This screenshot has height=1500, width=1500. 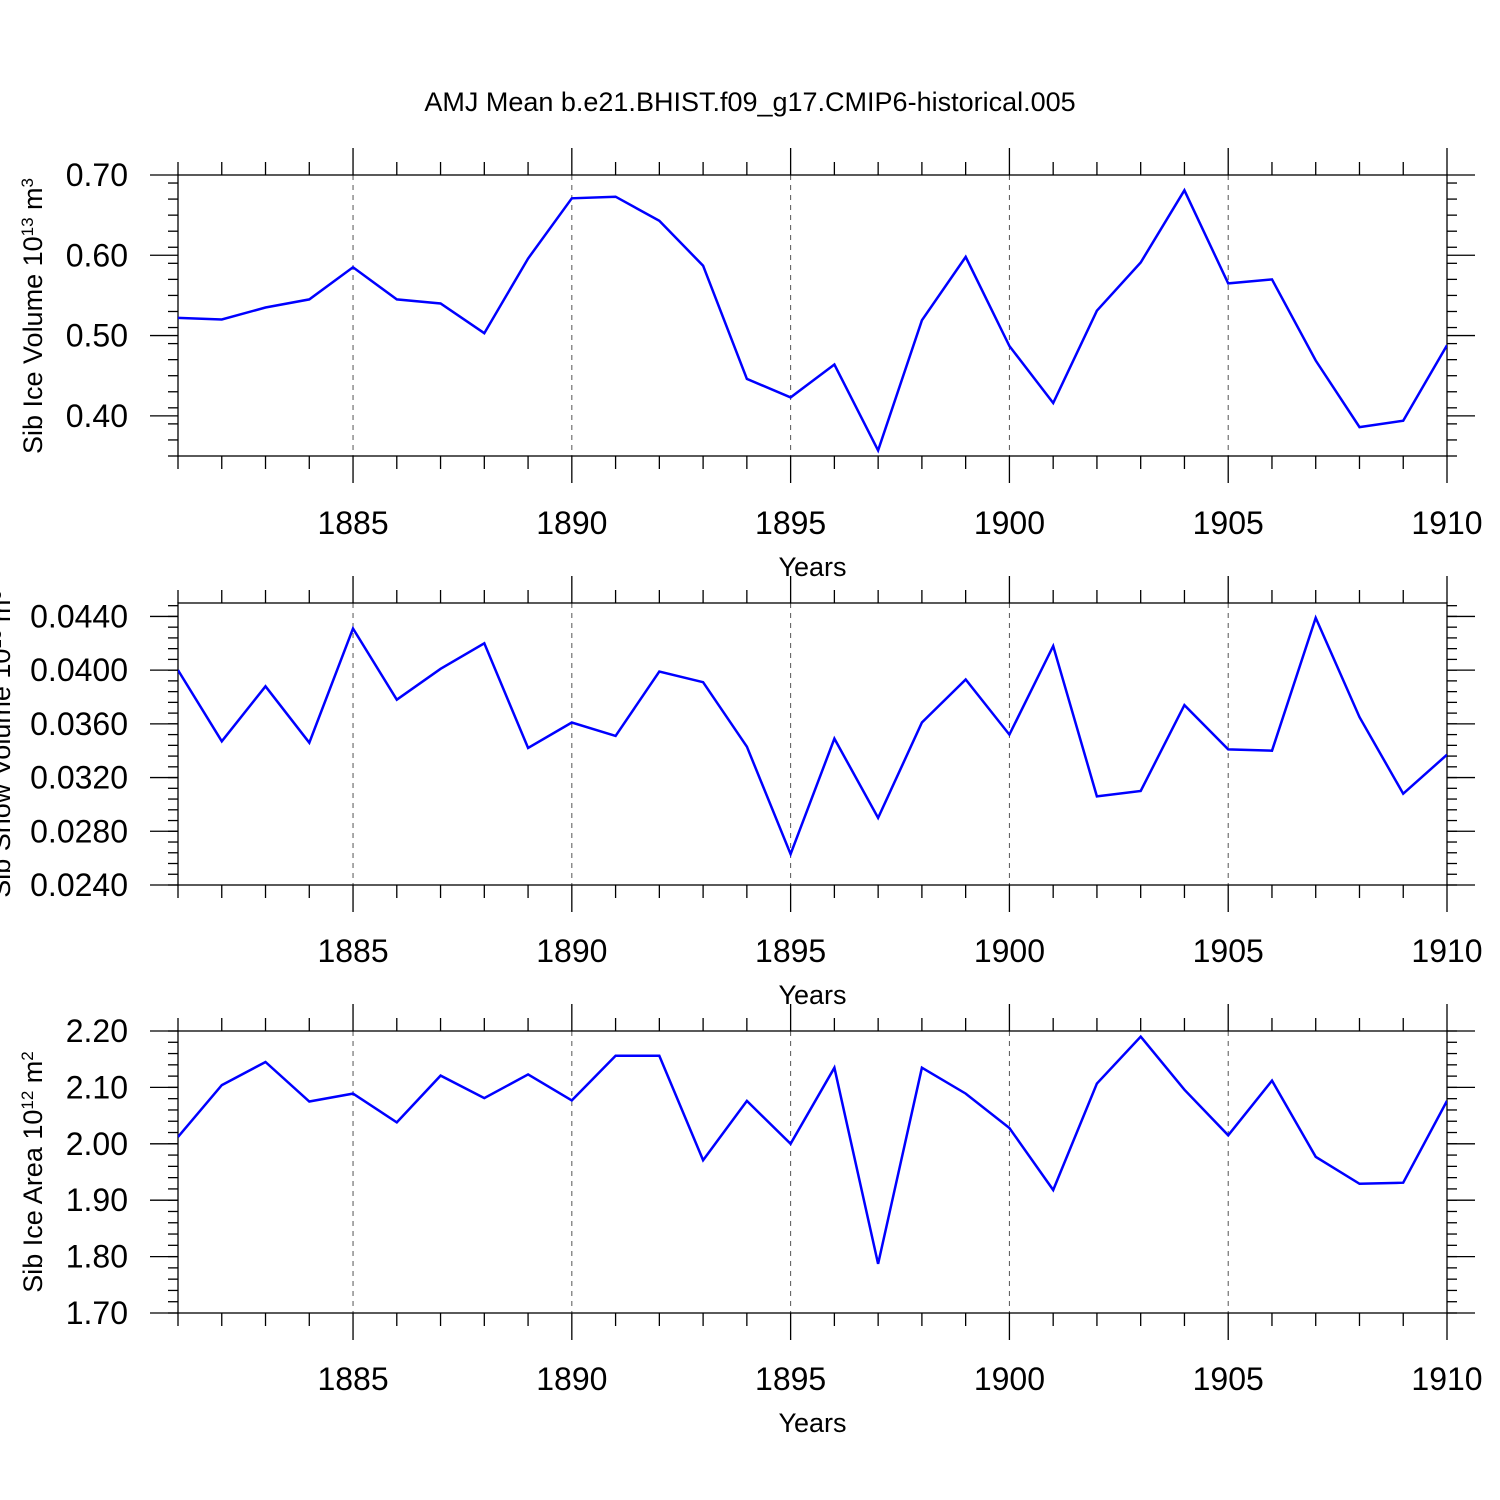 What do you see at coordinates (97, 1313) in the screenshot?
I see `y-tick-label: 1.70` at bounding box center [97, 1313].